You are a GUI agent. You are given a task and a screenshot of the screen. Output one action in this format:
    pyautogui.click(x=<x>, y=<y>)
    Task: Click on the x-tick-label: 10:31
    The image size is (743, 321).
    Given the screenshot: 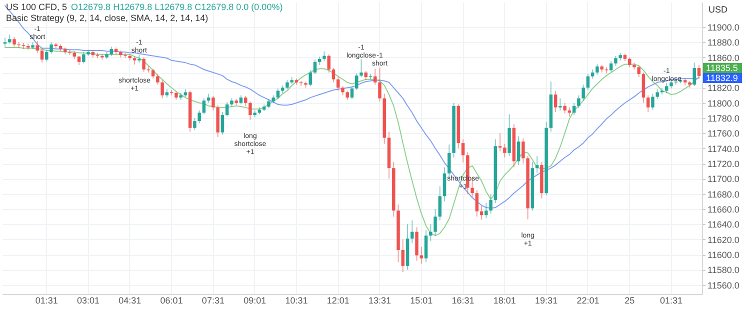 What is the action you would take?
    pyautogui.click(x=296, y=301)
    